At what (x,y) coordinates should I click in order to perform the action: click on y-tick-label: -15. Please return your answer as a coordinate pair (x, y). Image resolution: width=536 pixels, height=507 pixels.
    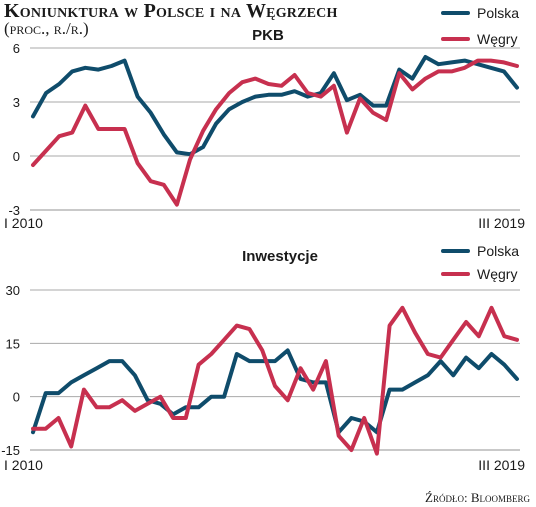
    Looking at the image, I should click on (10, 450).